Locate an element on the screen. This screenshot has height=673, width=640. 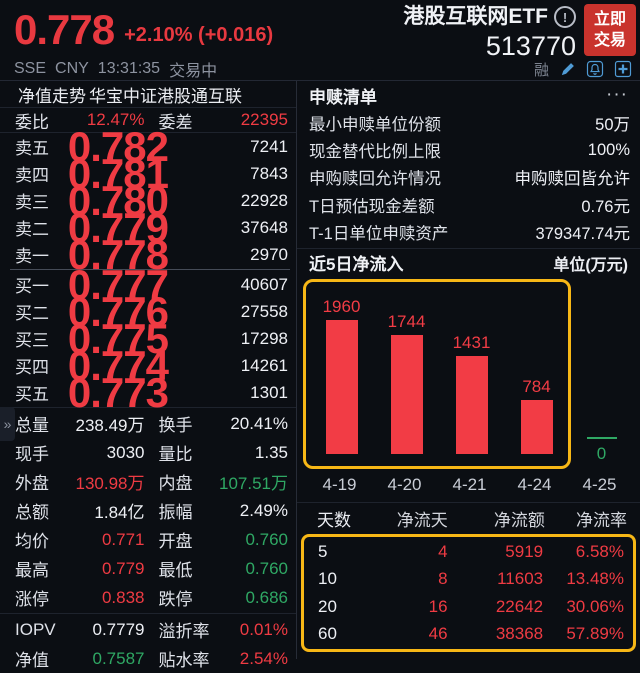
quote-tabs: 净值走势 华宝中证港股通互联 is located at coordinates (148, 94).